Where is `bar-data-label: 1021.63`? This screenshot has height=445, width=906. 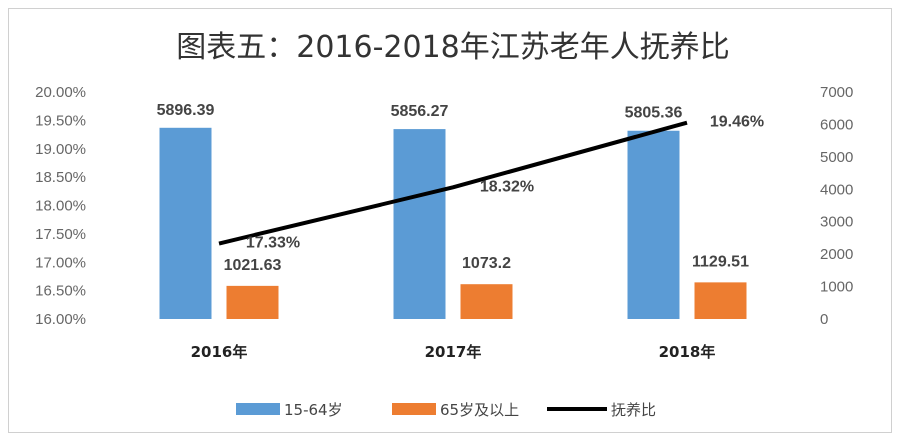 bar-data-label: 1021.63 is located at coordinates (253, 265).